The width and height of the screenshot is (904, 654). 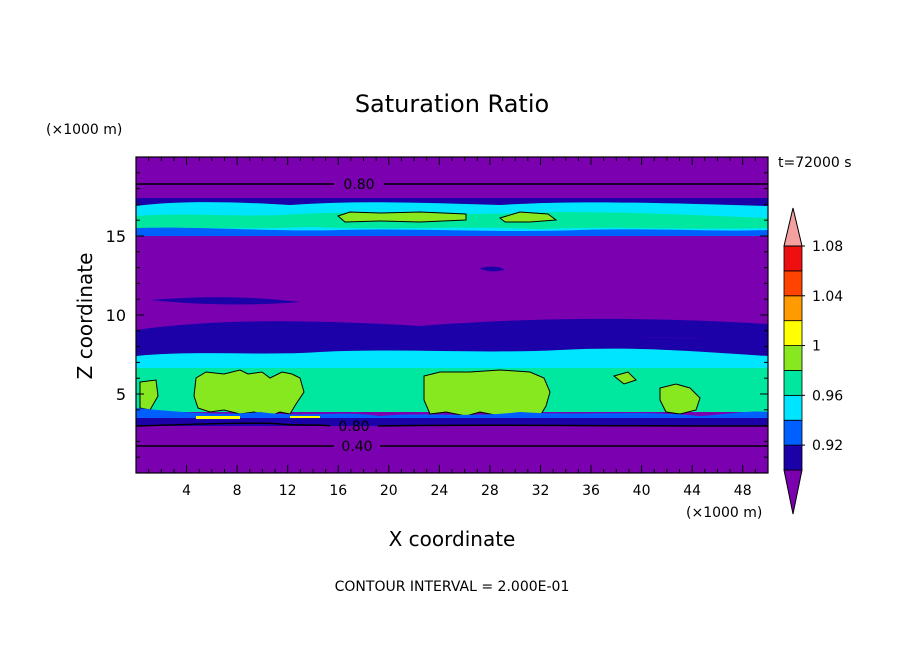 I want to click on x-axis-label: X coordinate, so click(x=452, y=539).